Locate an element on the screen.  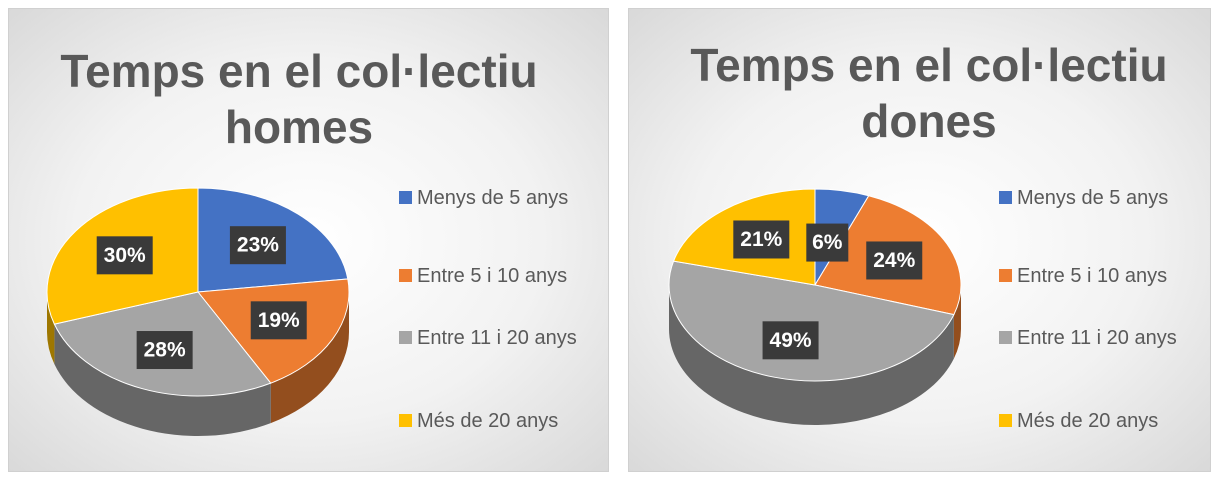
data-label: 24% is located at coordinates (894, 260).